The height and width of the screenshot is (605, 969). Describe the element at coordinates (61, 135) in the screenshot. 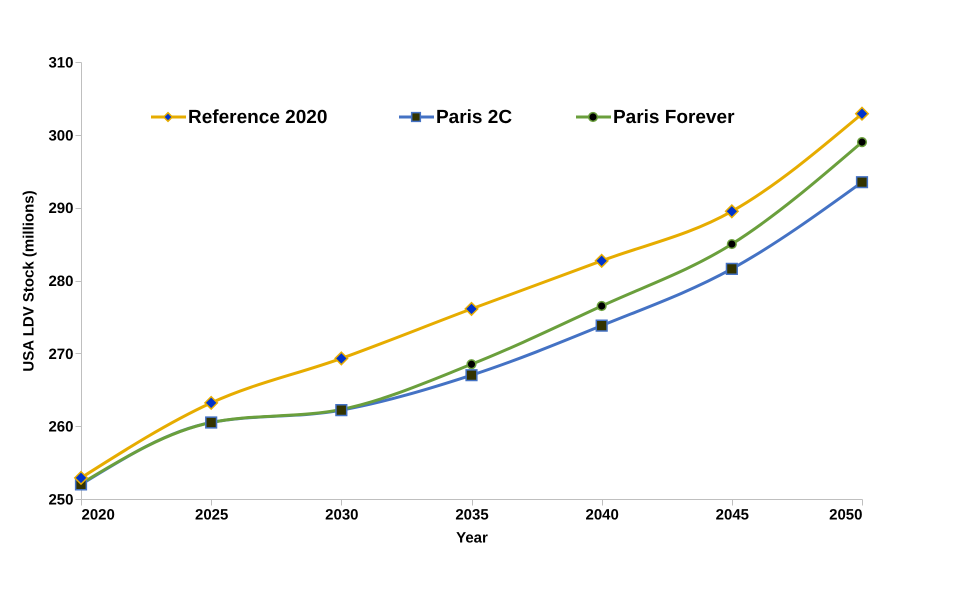

I see `y-tick-label: 300` at that location.